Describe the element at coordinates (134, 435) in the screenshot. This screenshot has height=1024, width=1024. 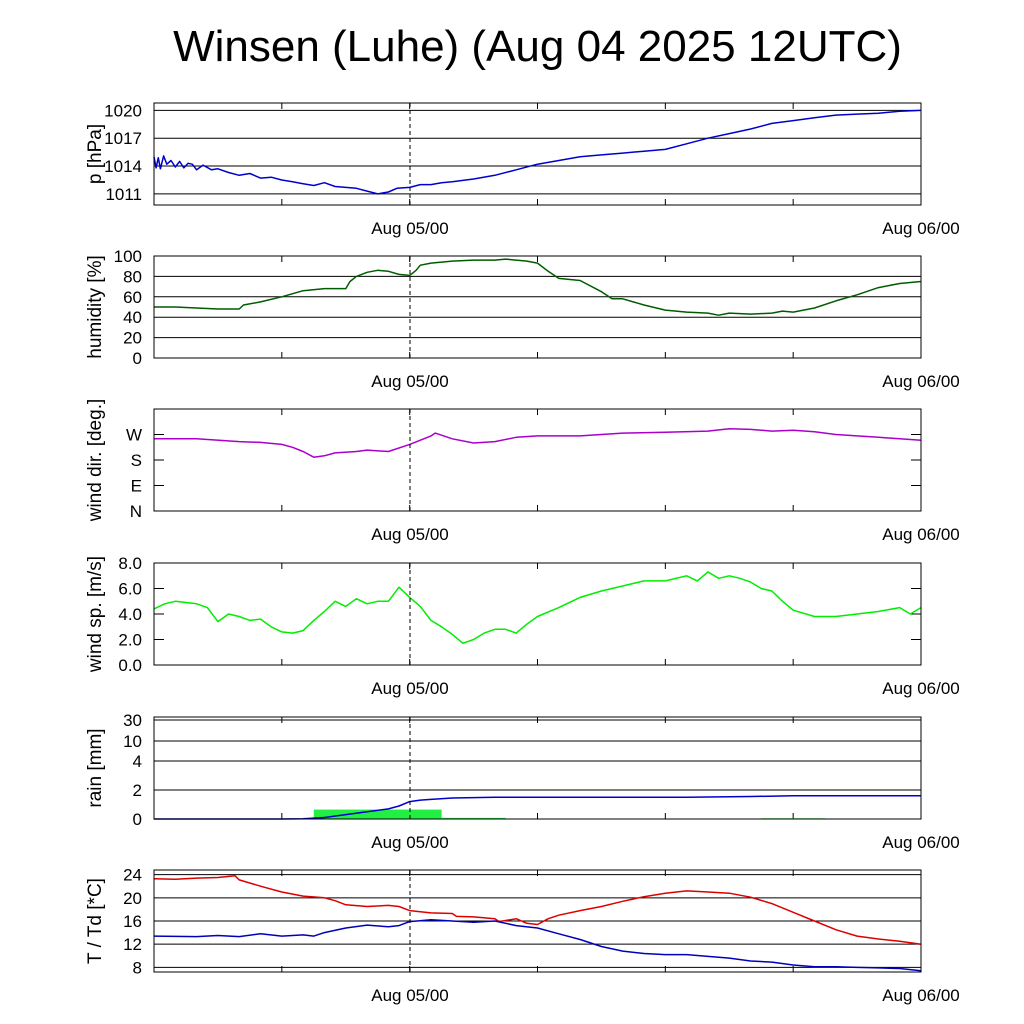
I see `wind_dir-ytick-label: W` at that location.